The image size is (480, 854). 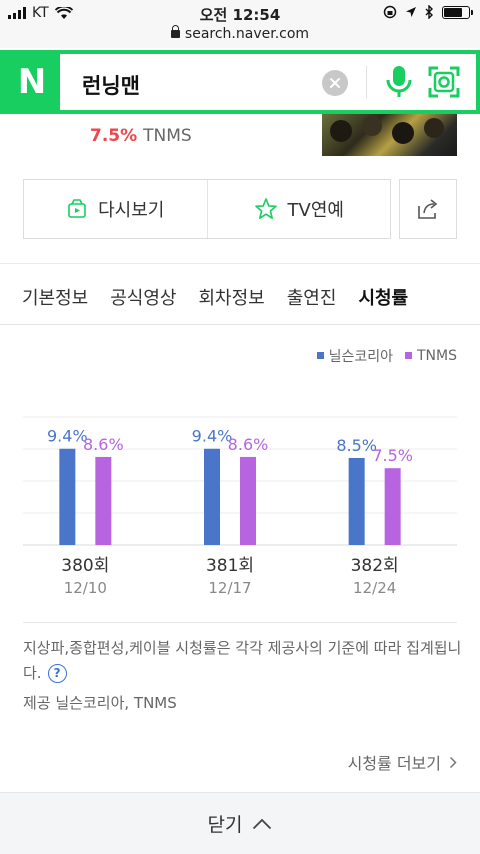 What do you see at coordinates (17, 13) in the screenshot?
I see `signal-icon` at bounding box center [17, 13].